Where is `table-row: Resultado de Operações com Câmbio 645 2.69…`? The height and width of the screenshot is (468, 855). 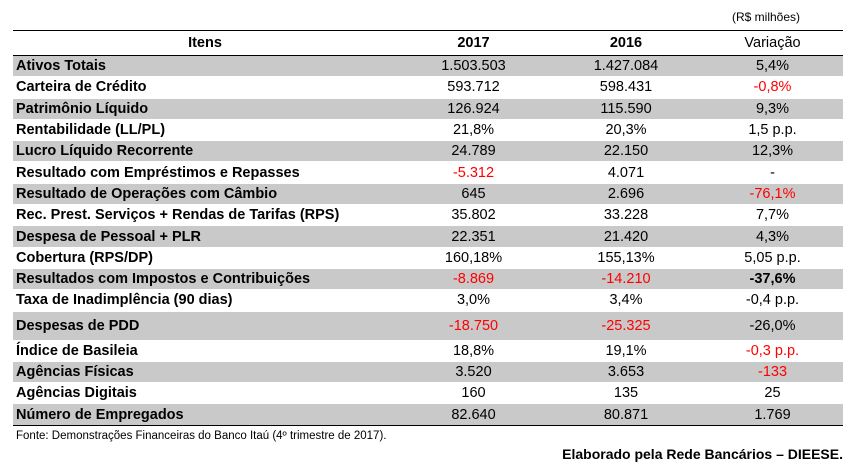 table-row: Resultado de Operações com Câmbio 645 2.69… is located at coordinates (428, 193).